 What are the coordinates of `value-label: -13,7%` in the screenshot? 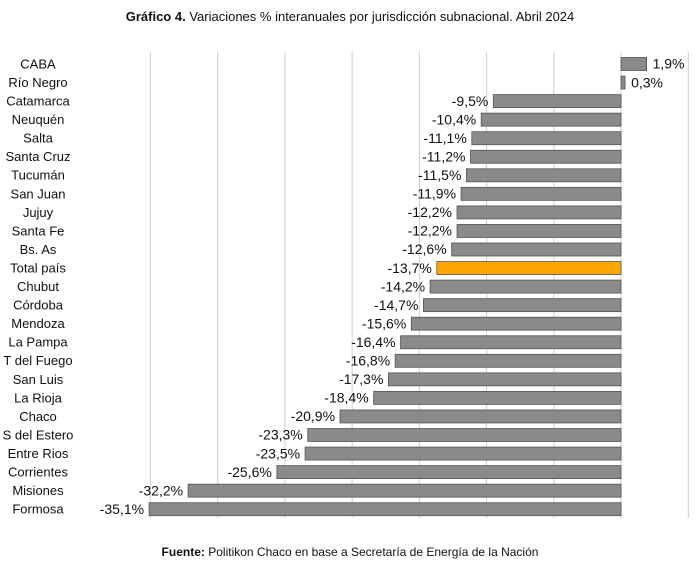 It's located at (409, 268).